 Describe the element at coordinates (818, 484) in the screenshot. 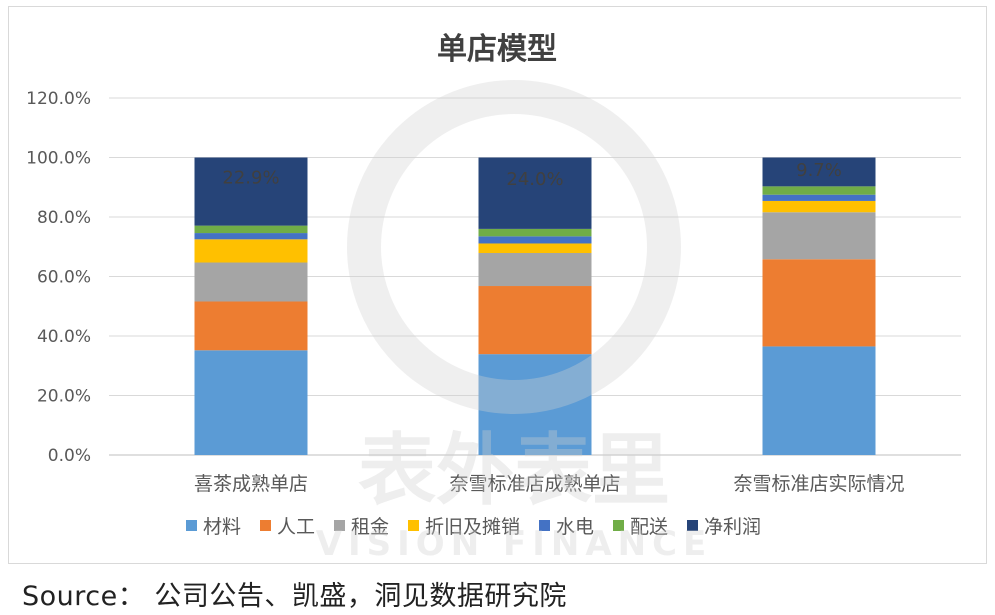

I see `x-tick-label: 奈雪标准店实际情况` at that location.